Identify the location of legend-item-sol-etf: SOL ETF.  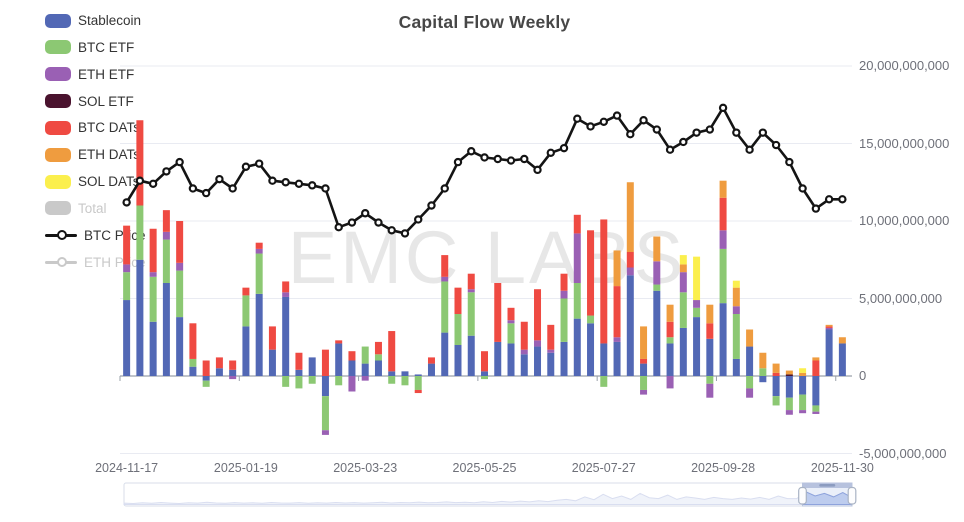
(89, 101).